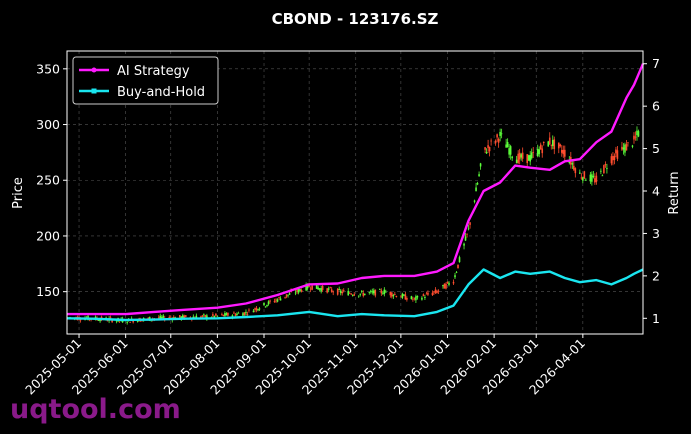 This screenshot has width=691, height=434. I want to click on legend-ai-strategy-marker, so click(94, 70).